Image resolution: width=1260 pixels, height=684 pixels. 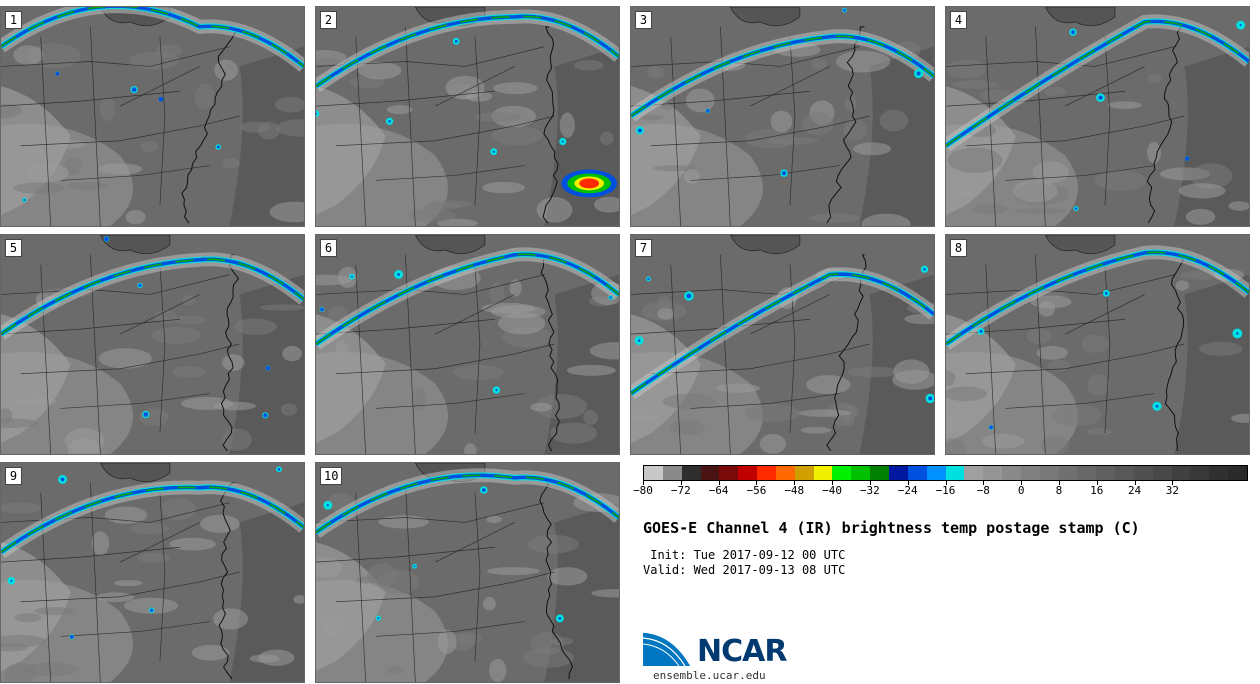 What do you see at coordinates (643, 490) in the screenshot?
I see `colorbar-tick-label: −80` at bounding box center [643, 490].